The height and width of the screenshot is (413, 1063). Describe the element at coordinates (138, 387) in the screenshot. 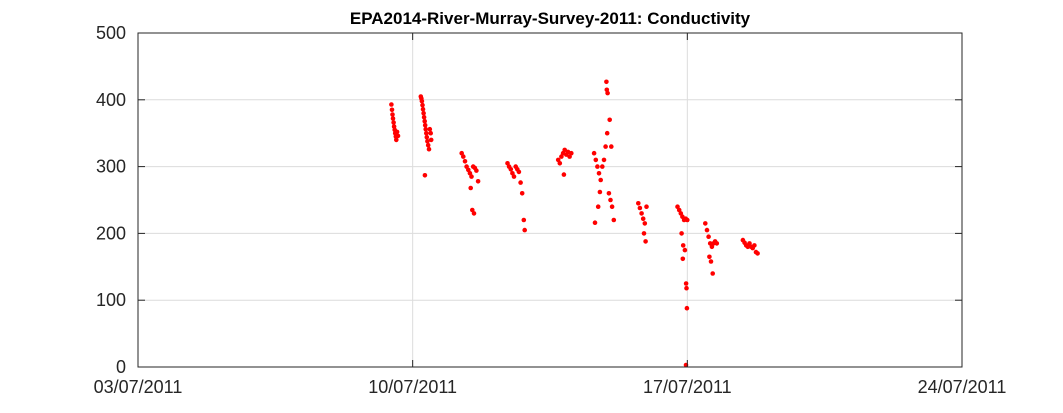

I see `x-tick-label: 03/07/2011` at that location.